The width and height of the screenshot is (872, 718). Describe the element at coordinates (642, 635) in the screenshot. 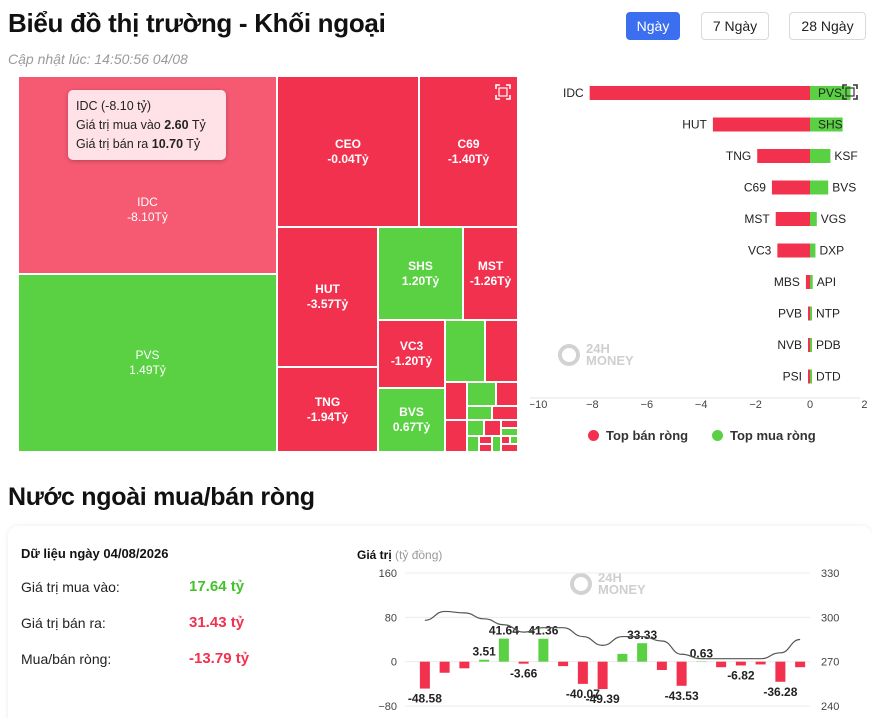

I see `bar-value-label: 33.33` at that location.